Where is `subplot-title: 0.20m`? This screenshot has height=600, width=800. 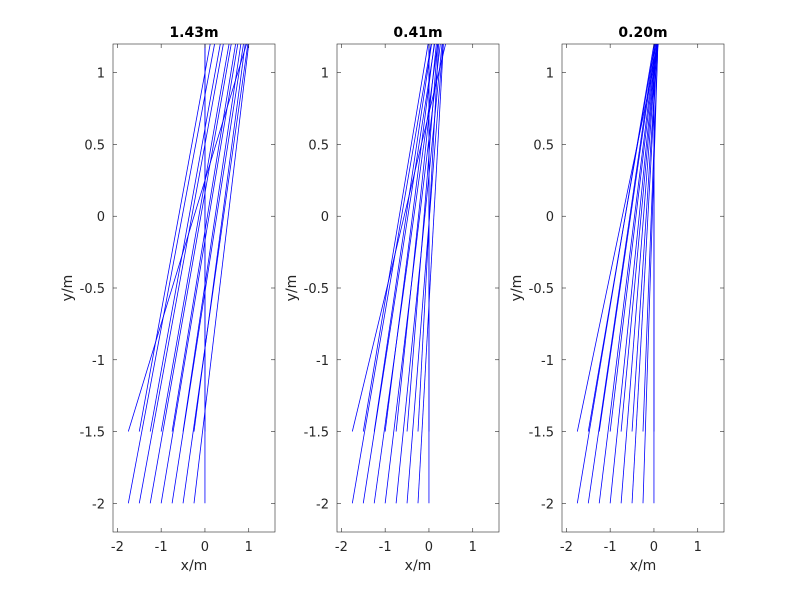 subplot-title: 0.20m is located at coordinates (642, 33).